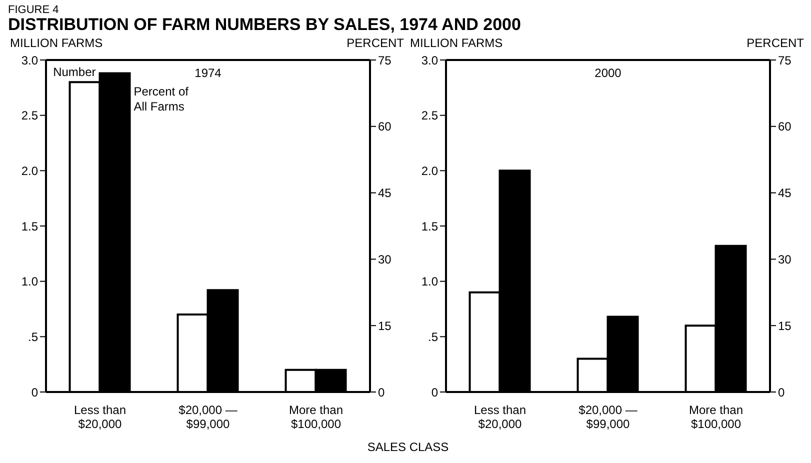 The height and width of the screenshot is (463, 811). I want to click on caption: FIGURE 4, so click(33, 10).